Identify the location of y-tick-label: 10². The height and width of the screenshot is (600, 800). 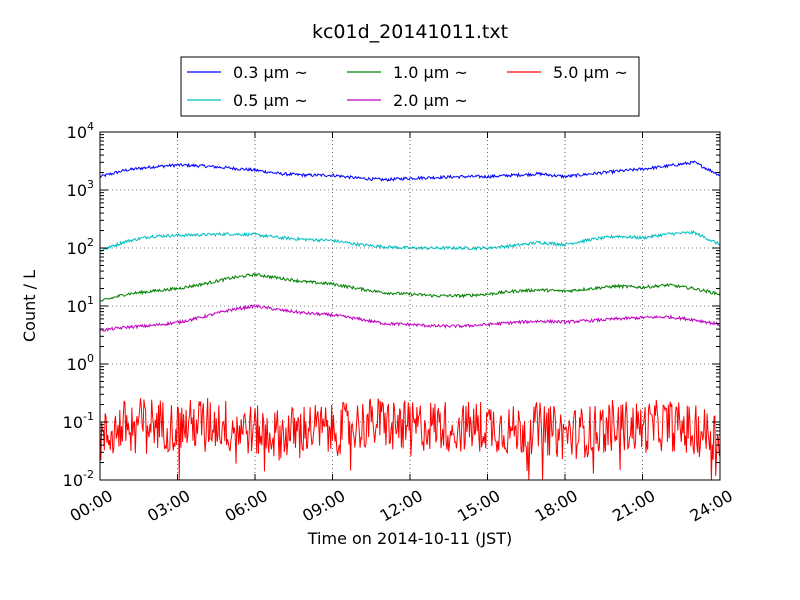
(80, 247).